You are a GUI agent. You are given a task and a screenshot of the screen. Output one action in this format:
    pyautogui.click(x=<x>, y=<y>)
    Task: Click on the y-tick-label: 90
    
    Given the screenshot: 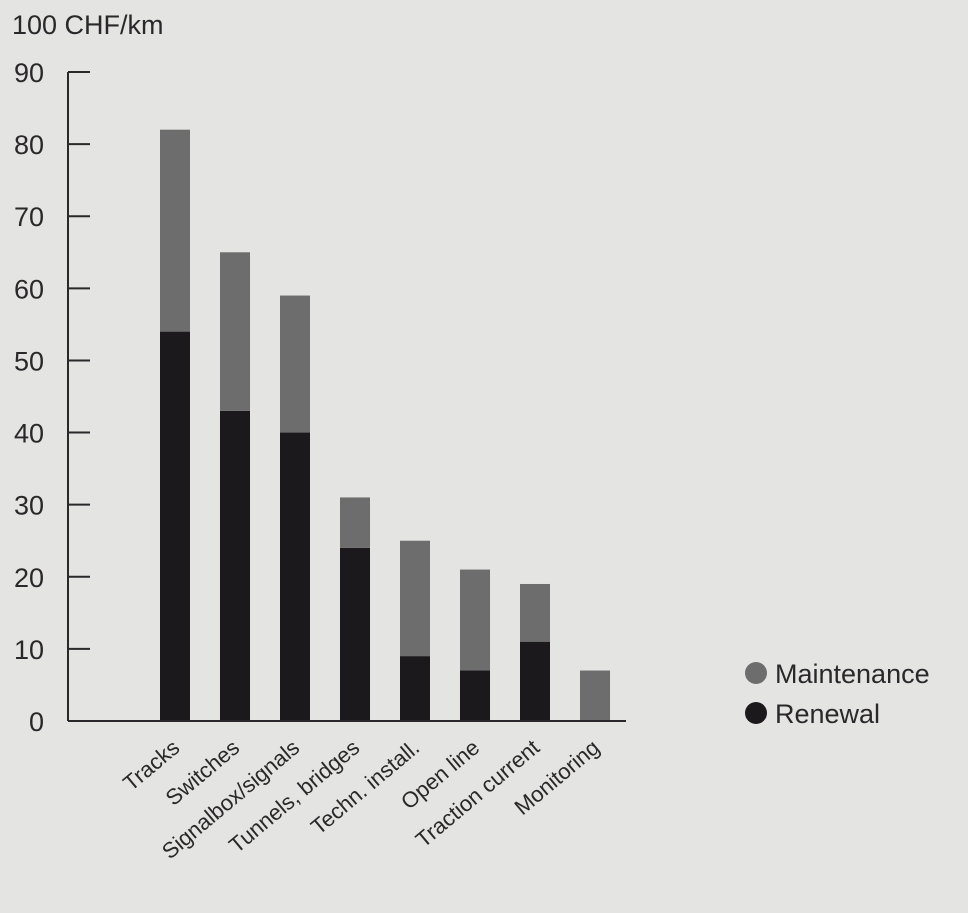 What is the action you would take?
    pyautogui.click(x=29, y=73)
    